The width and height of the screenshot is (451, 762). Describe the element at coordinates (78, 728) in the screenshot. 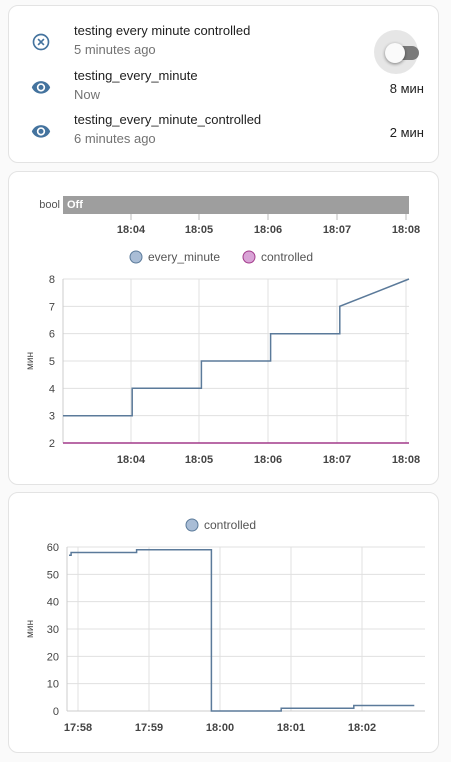

I see `x-tick-label: 17:58` at that location.